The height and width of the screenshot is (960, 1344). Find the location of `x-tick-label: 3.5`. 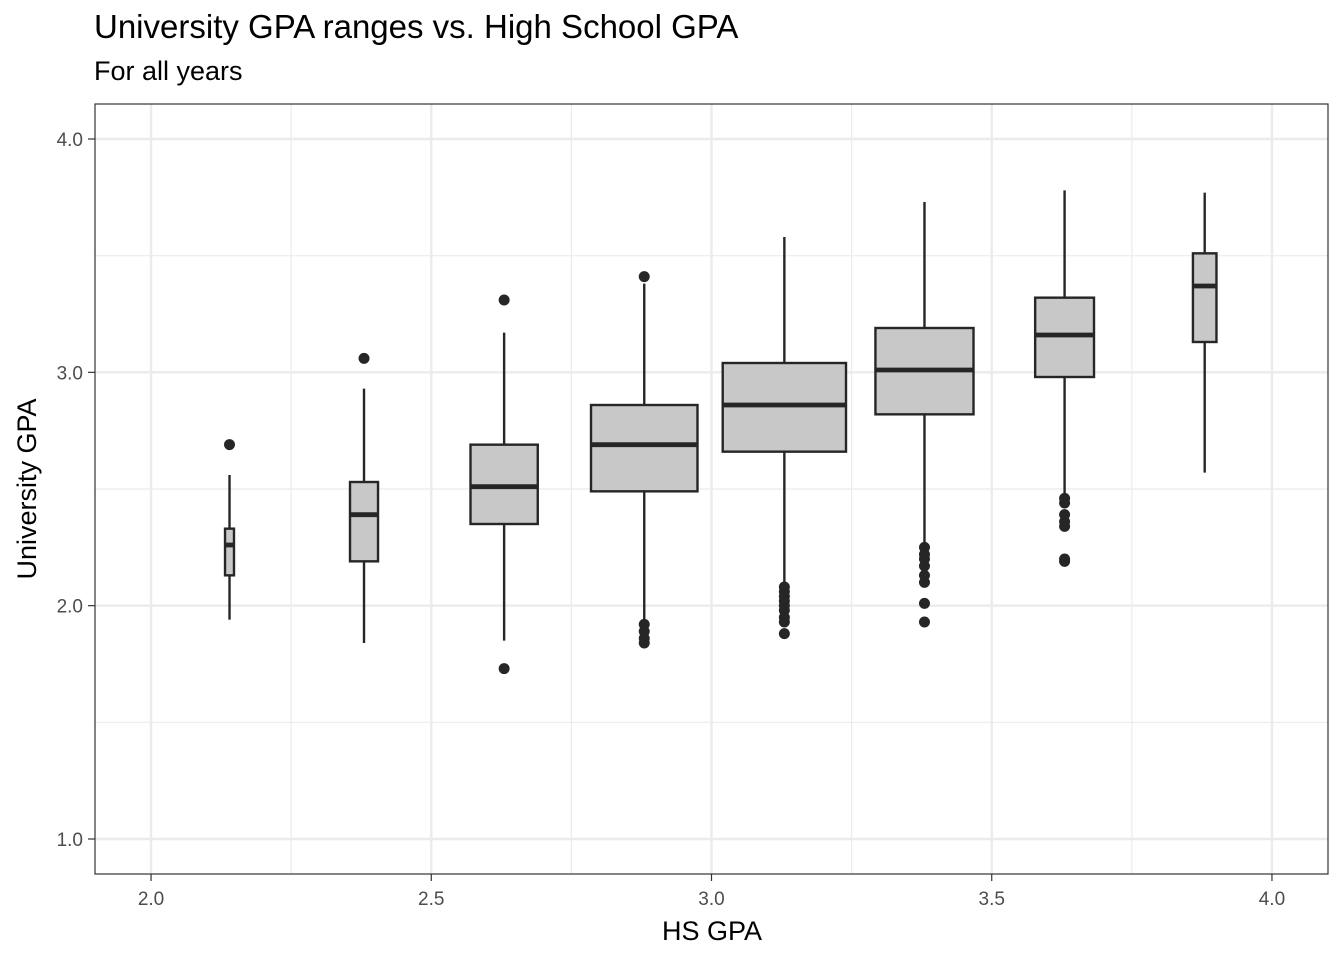

x-tick-label: 3.5 is located at coordinates (992, 899).